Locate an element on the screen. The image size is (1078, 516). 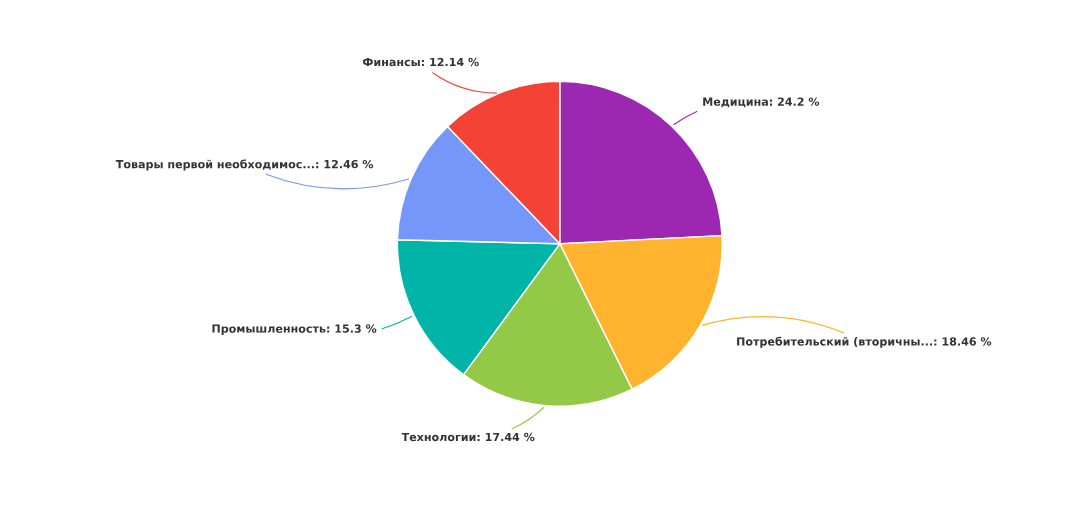
slice-label: Промышленность: 15.3 % is located at coordinates (294, 329).